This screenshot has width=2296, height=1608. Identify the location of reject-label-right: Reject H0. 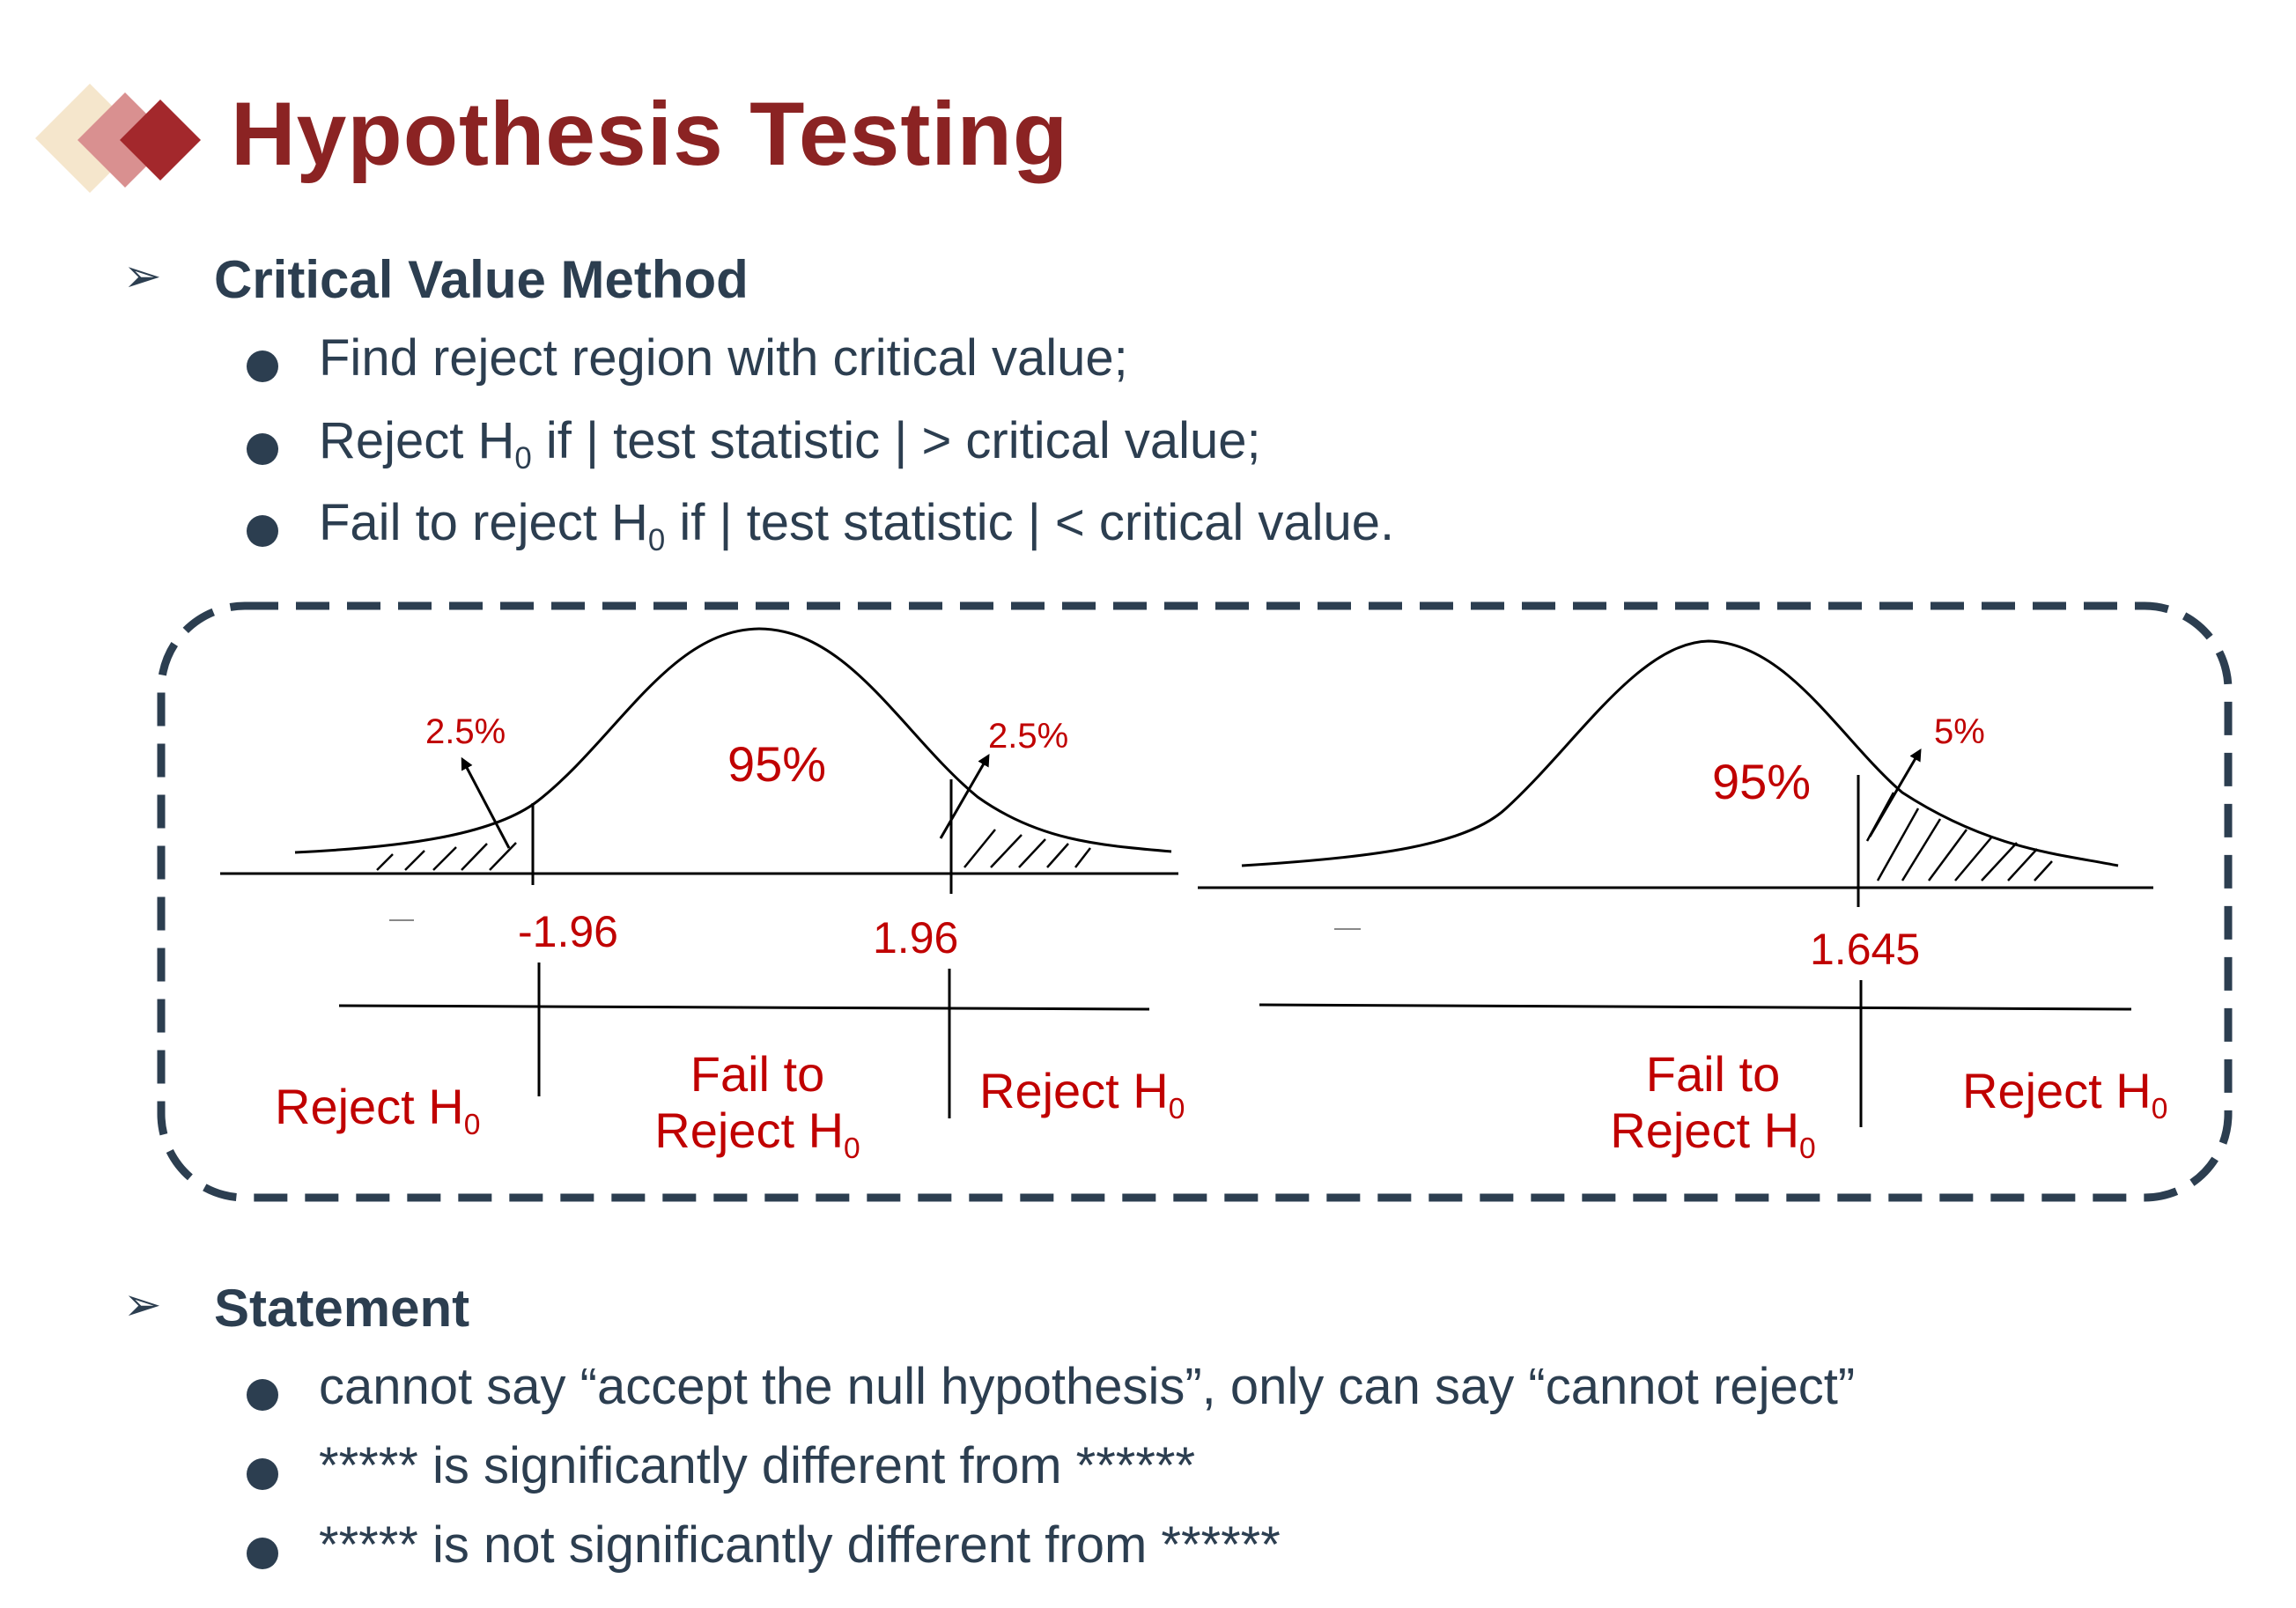
(1082, 1094).